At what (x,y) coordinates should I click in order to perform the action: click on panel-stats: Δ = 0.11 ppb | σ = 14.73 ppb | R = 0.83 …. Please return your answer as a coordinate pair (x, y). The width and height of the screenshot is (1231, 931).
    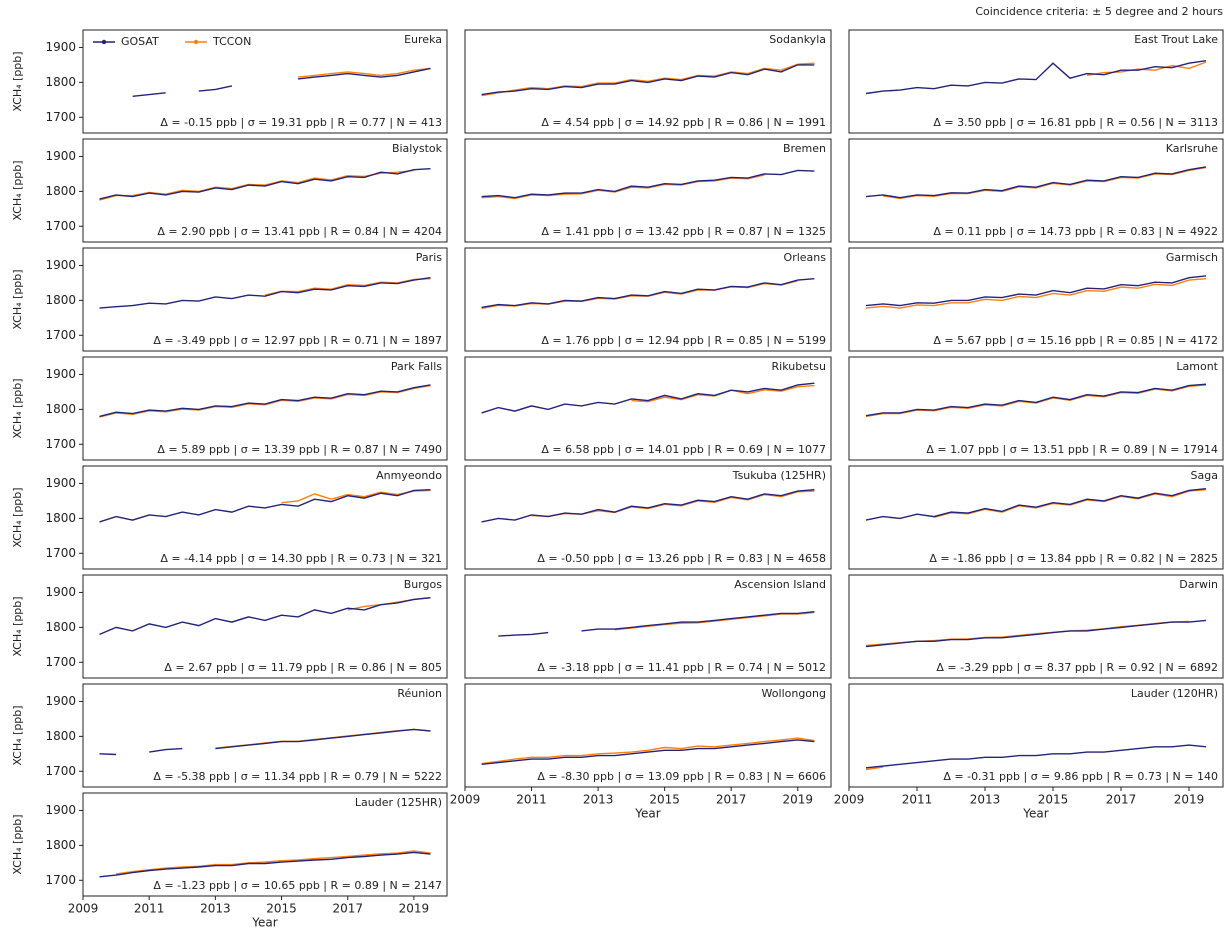
    Looking at the image, I should click on (1075, 231).